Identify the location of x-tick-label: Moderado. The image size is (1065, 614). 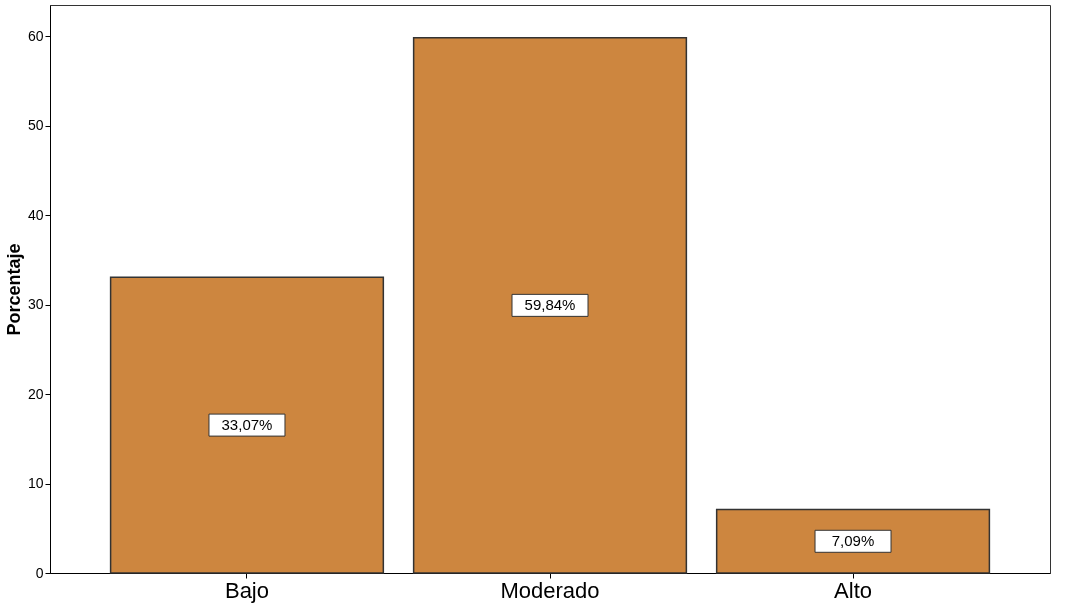
(550, 590).